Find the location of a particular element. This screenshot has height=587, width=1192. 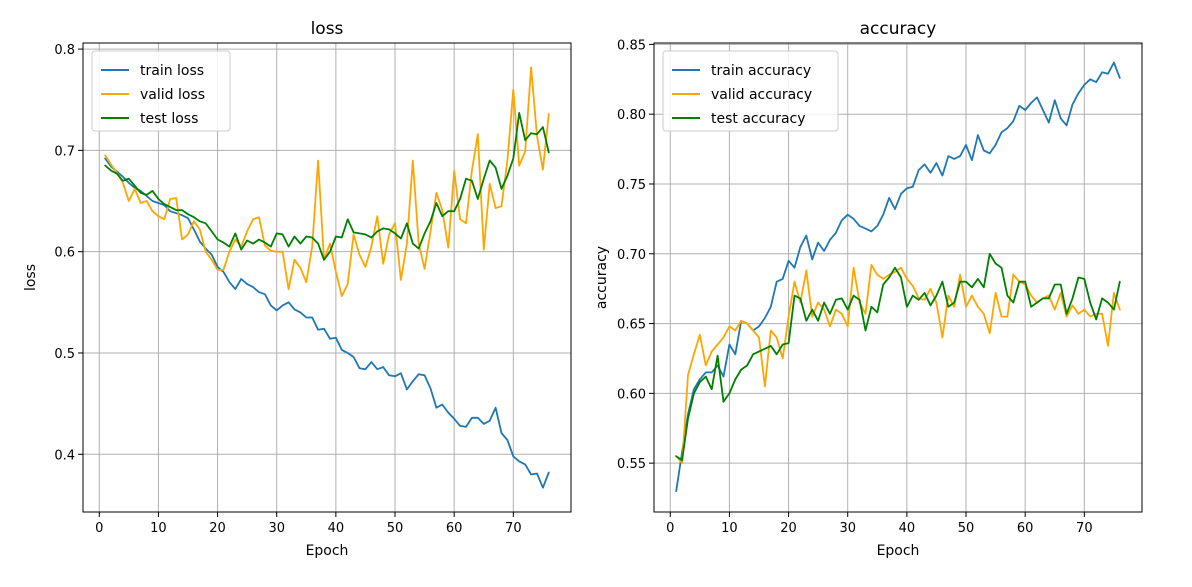

legend-label-train-loss: train loss is located at coordinates (172, 71).